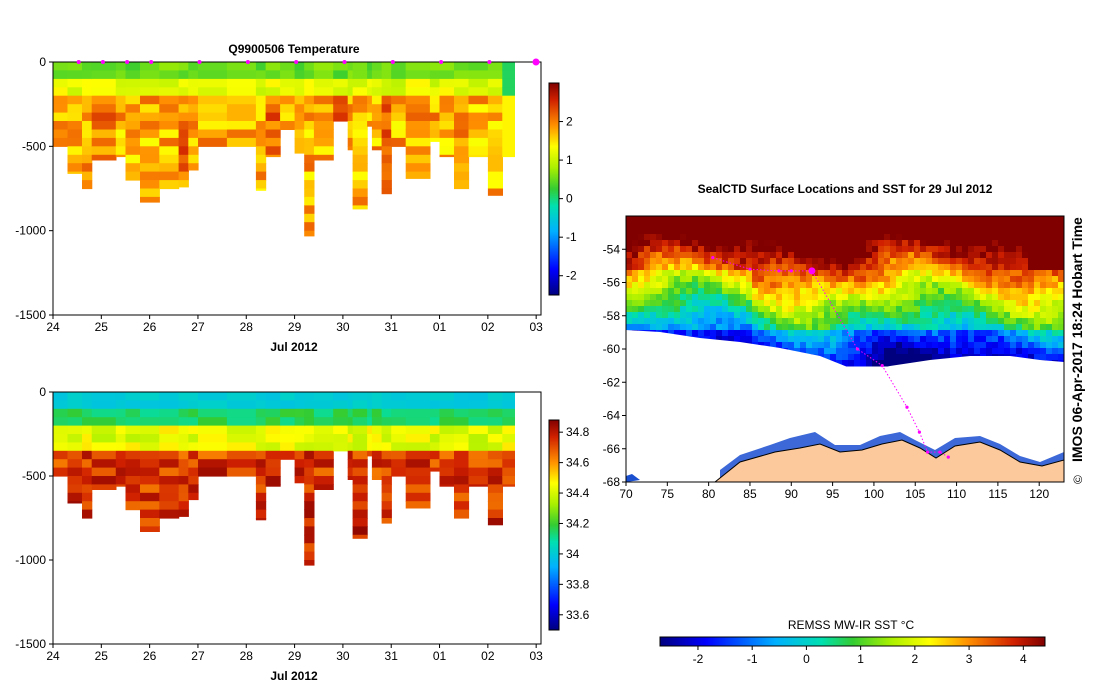 This screenshot has height=700, width=1099. I want to click on x-tick-label: 31, so click(392, 656).